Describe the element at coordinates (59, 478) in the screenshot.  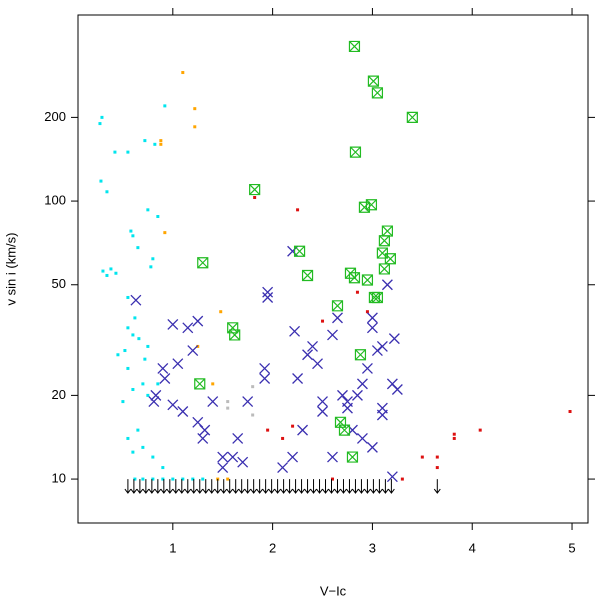
I see `y-tick-label: 10` at that location.